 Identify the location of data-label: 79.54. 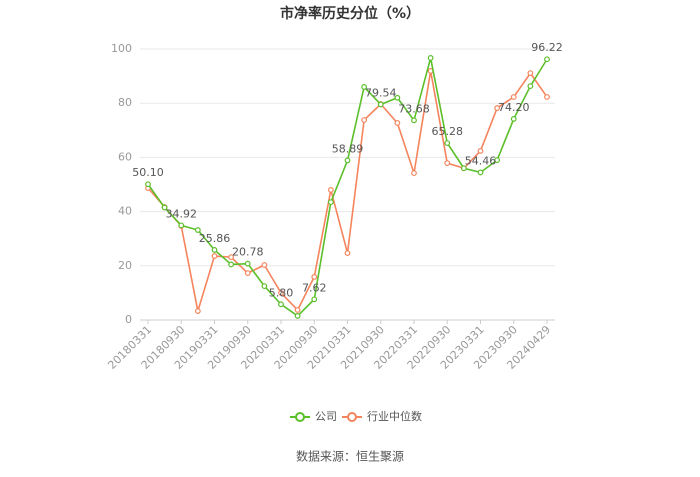
(381, 92).